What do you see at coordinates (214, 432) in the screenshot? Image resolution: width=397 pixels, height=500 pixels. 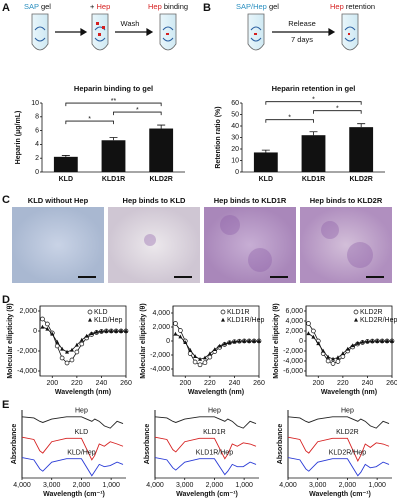 I see `series-label: KLD1R` at bounding box center [214, 432].